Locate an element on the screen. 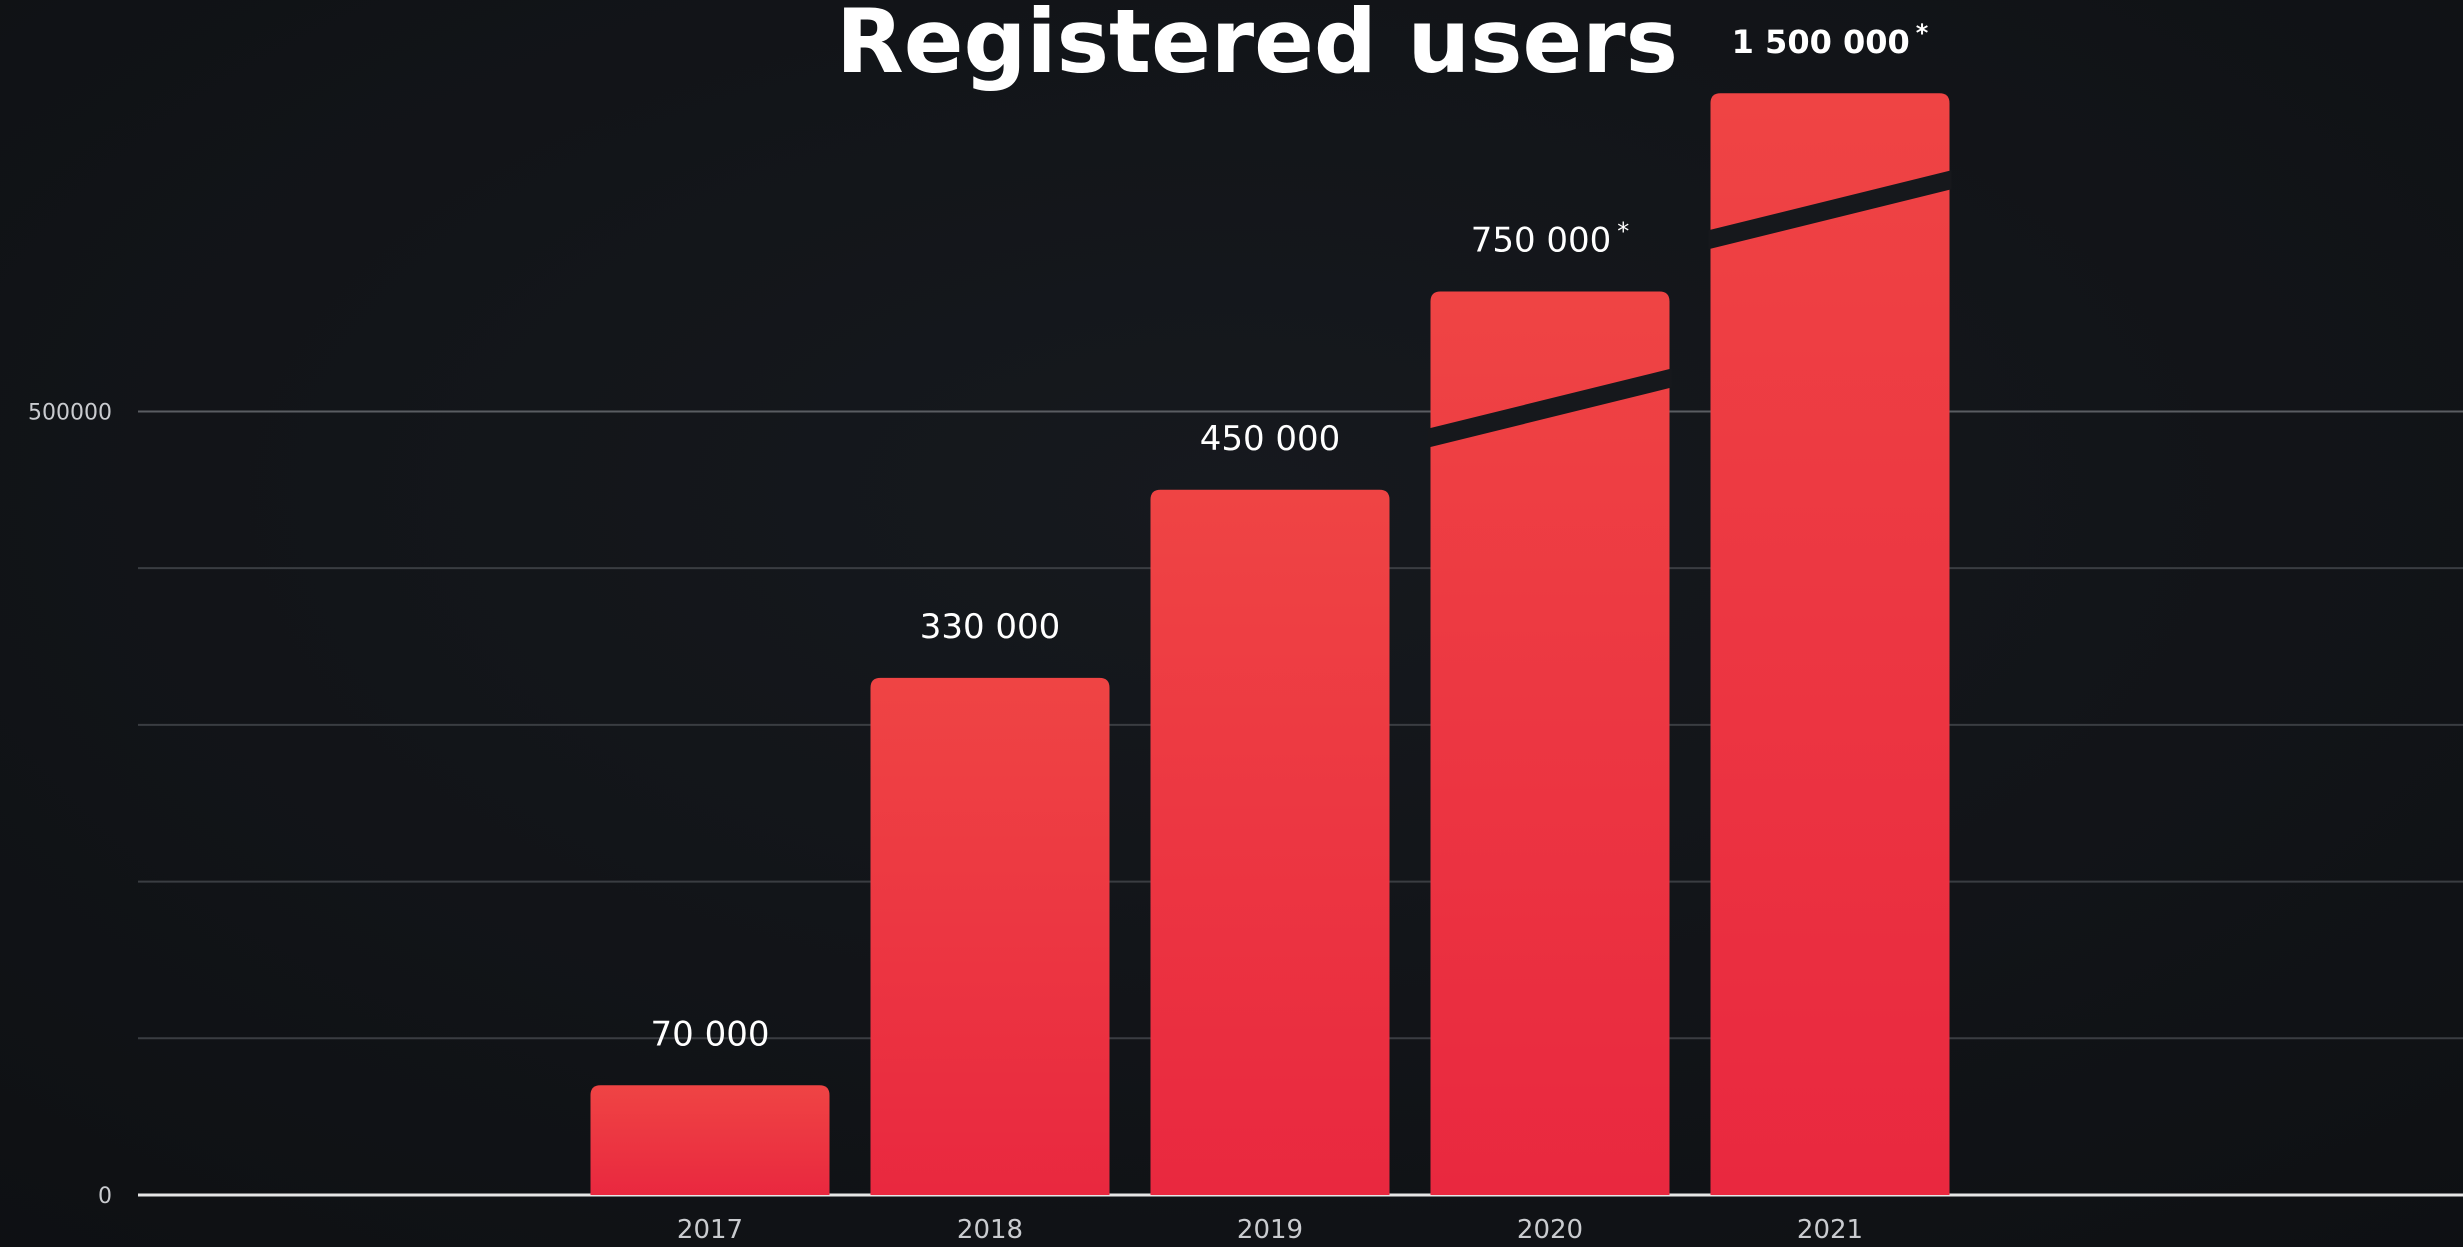 The width and height of the screenshot is (2463, 1247). x-tick-label: 2021 is located at coordinates (1830, 1230).